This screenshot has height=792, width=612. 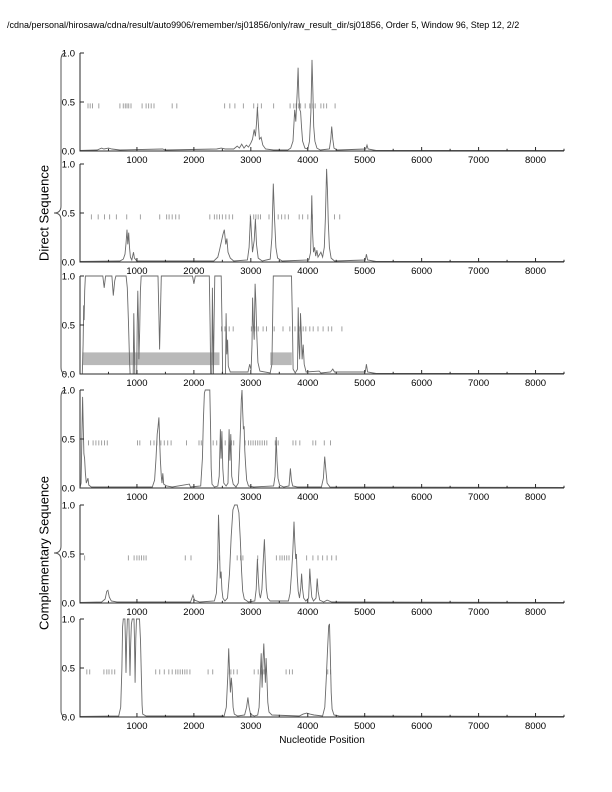 What do you see at coordinates (322, 740) in the screenshot?
I see `x-axis-title: Nucleotide Position` at bounding box center [322, 740].